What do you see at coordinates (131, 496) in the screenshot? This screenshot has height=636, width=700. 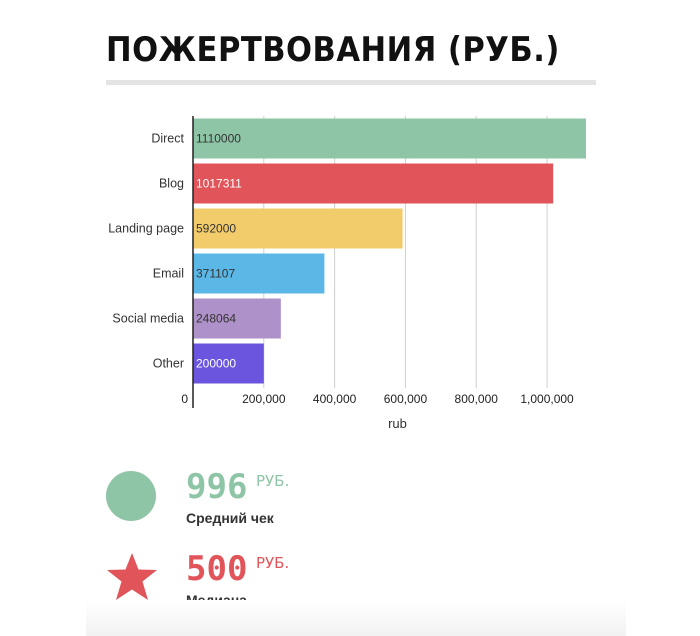 I see `circle-icon` at bounding box center [131, 496].